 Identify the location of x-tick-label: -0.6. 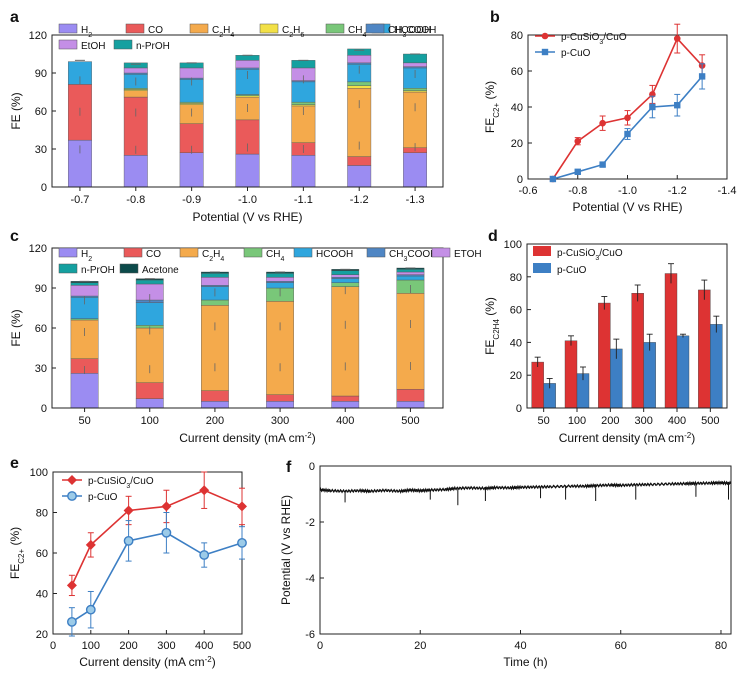
(528, 191).